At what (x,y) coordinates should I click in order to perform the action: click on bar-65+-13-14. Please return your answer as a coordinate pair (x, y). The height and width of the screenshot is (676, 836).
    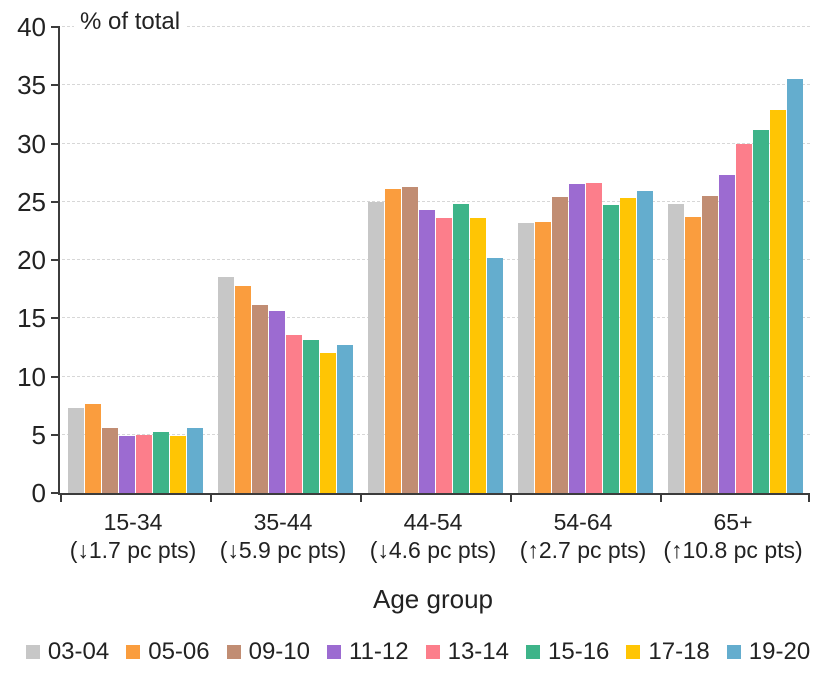
    Looking at the image, I should click on (743, 318).